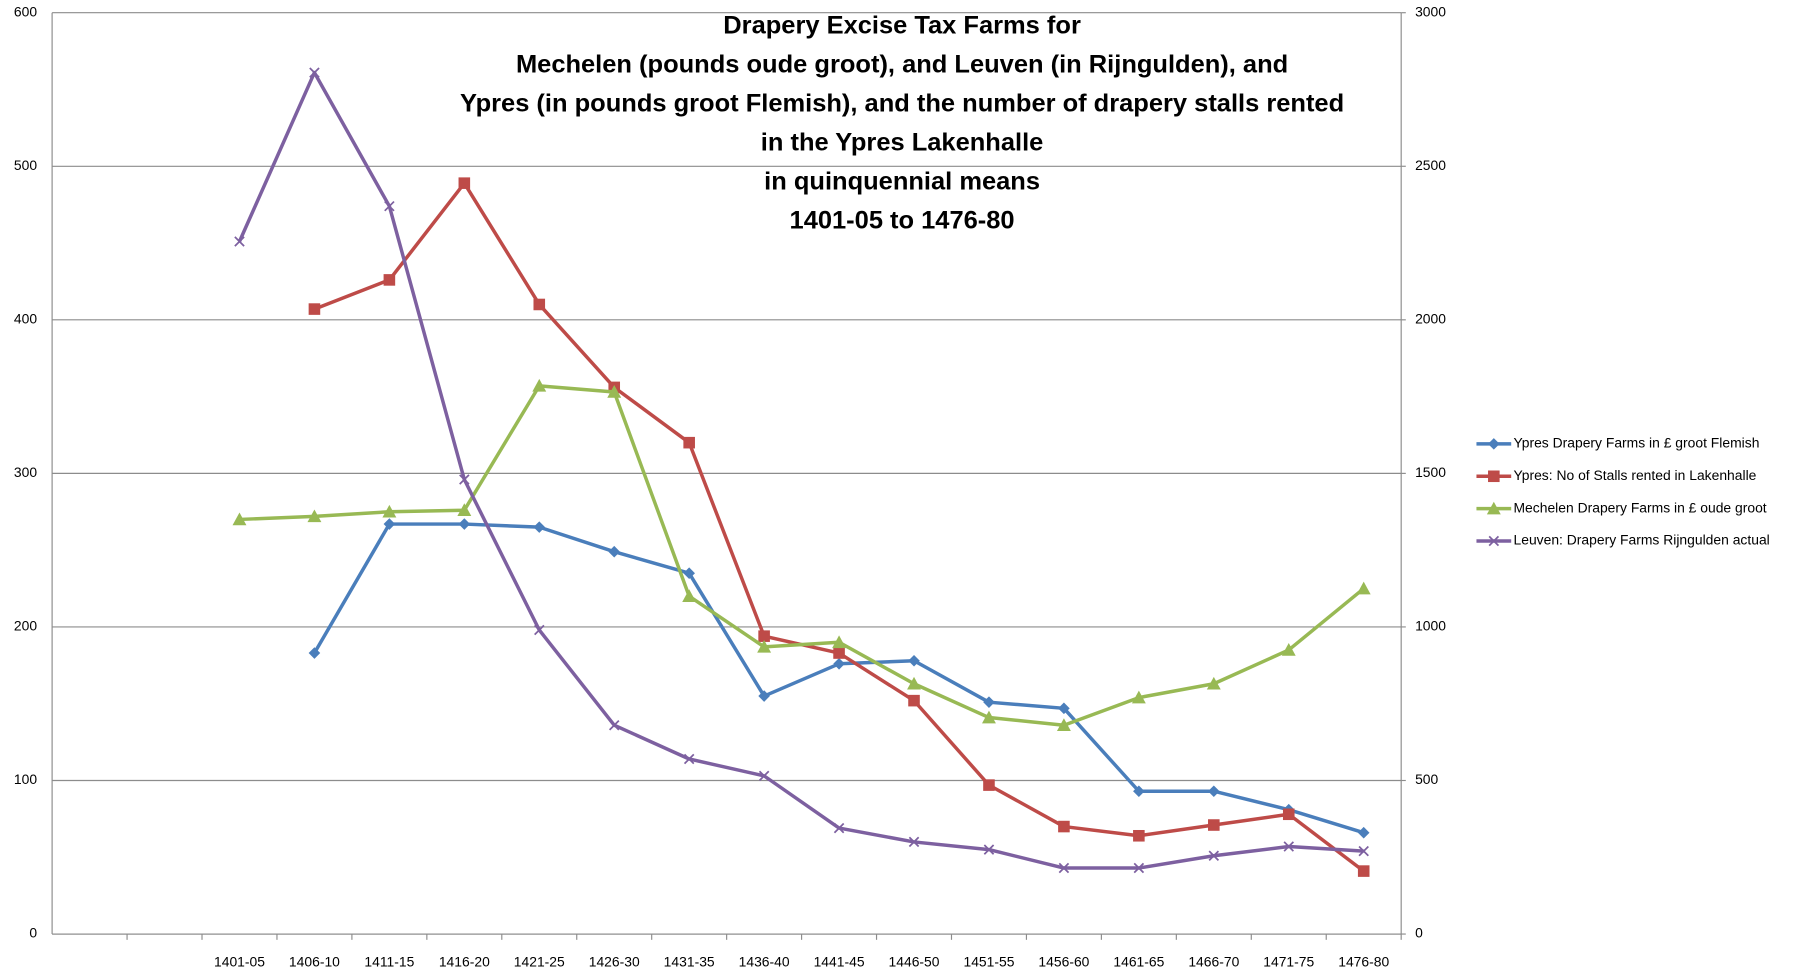 The image size is (1816, 977). Describe the element at coordinates (988, 962) in the screenshot. I see `x-tick-label: 1451-55` at that location.